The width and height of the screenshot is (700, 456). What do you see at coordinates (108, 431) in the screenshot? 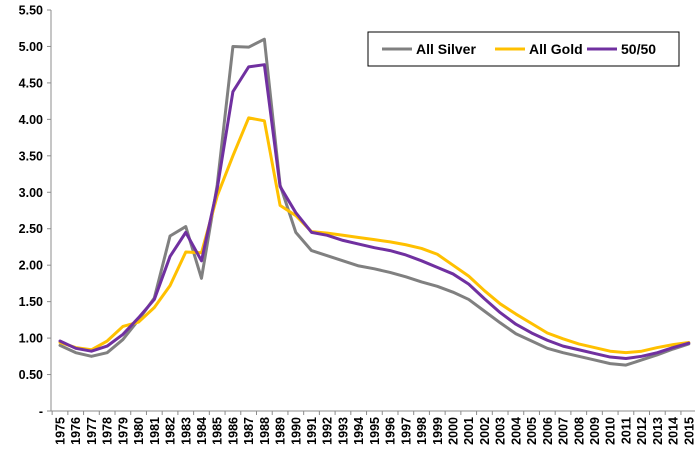
I see `x-tick-label: 1978` at bounding box center [108, 431].